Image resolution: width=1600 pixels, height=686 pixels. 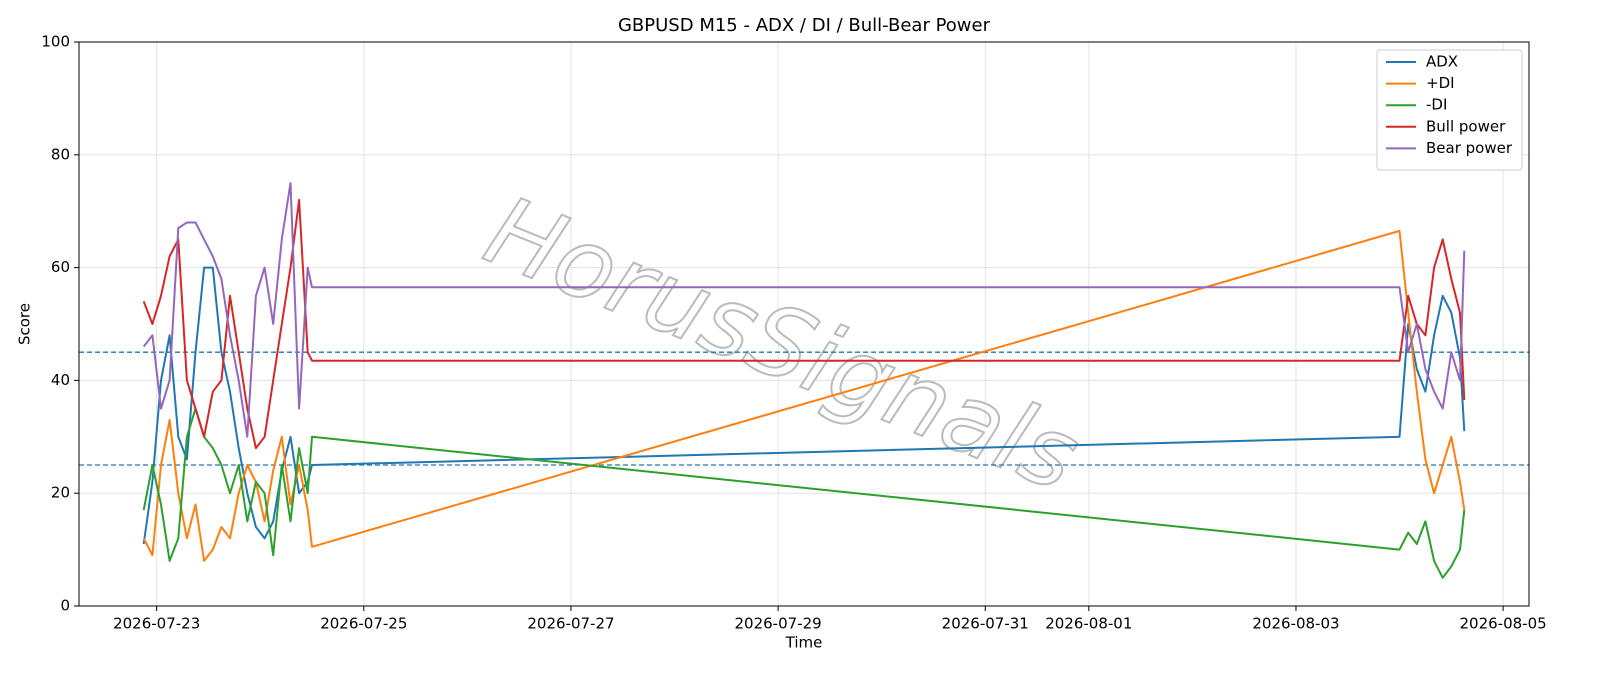 I want to click on legend-label: +DI, so click(x=1440, y=83).